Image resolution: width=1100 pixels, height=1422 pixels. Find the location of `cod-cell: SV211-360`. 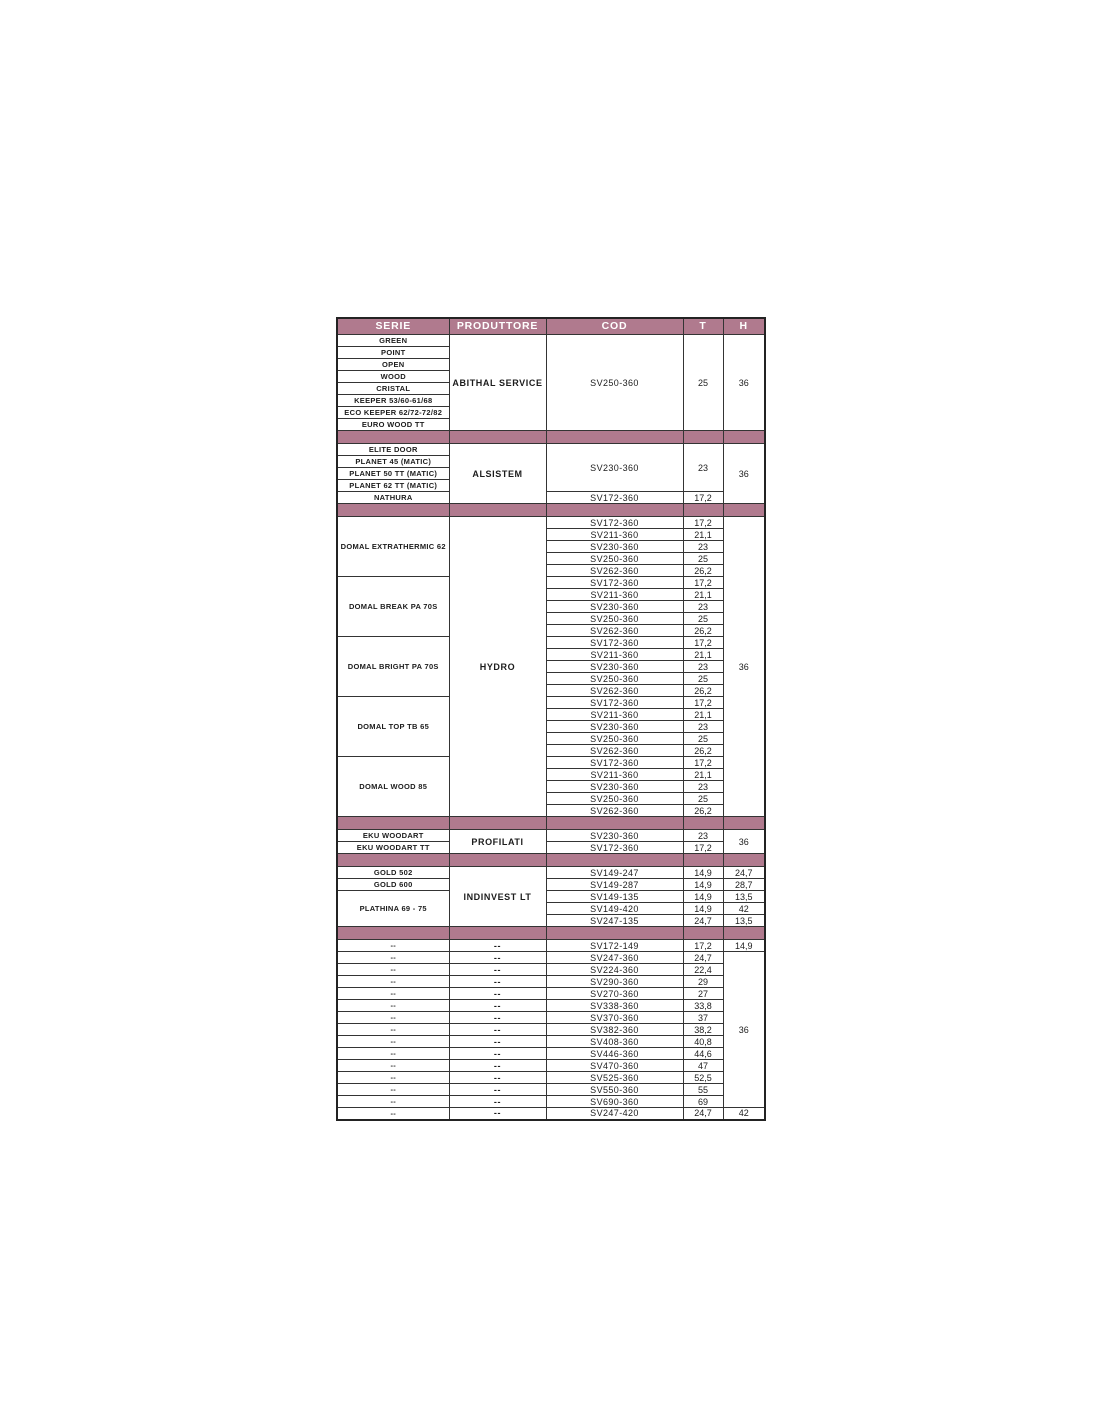

cod-cell: SV211-360 is located at coordinates (614, 654).